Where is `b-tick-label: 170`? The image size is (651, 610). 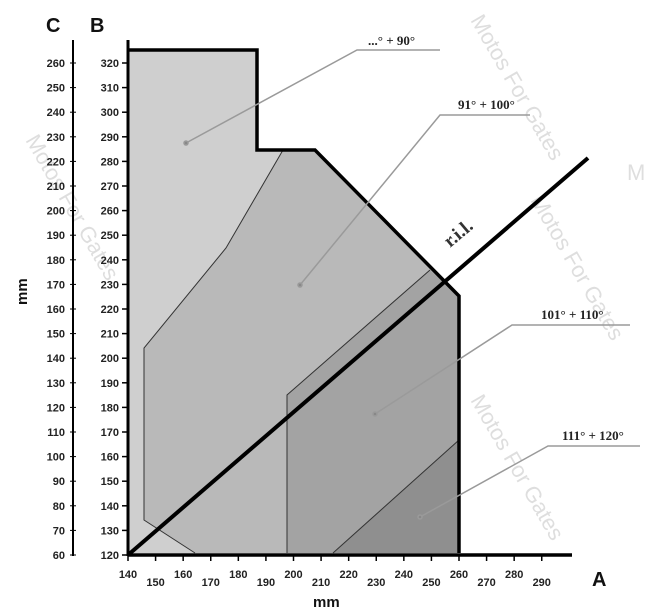 b-tick-label: 170 is located at coordinates (110, 433).